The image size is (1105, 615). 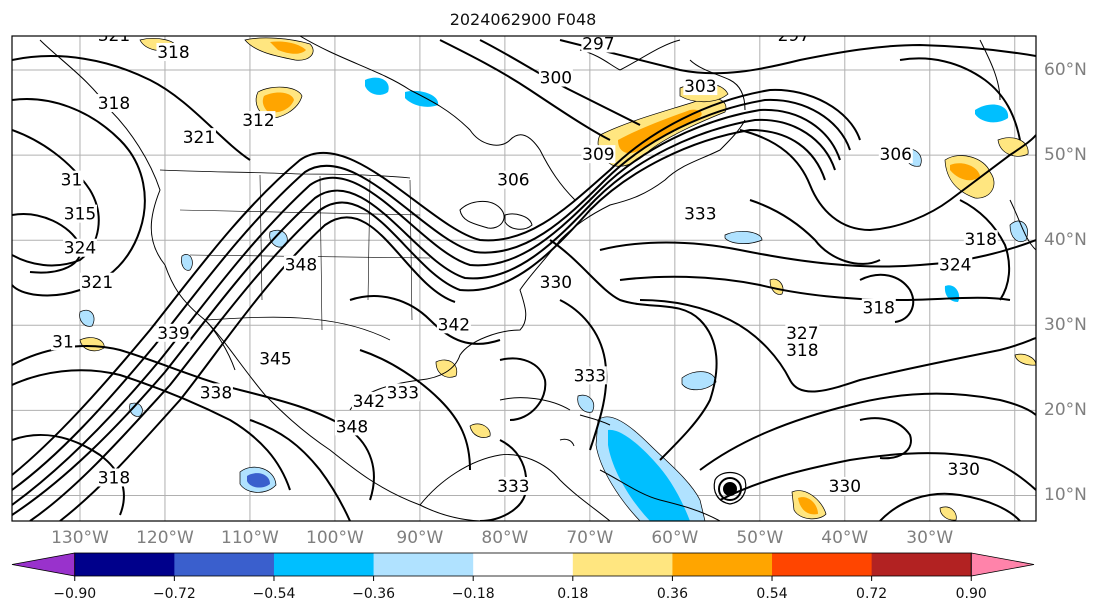 I want to click on colorbar, so click(x=523, y=566).